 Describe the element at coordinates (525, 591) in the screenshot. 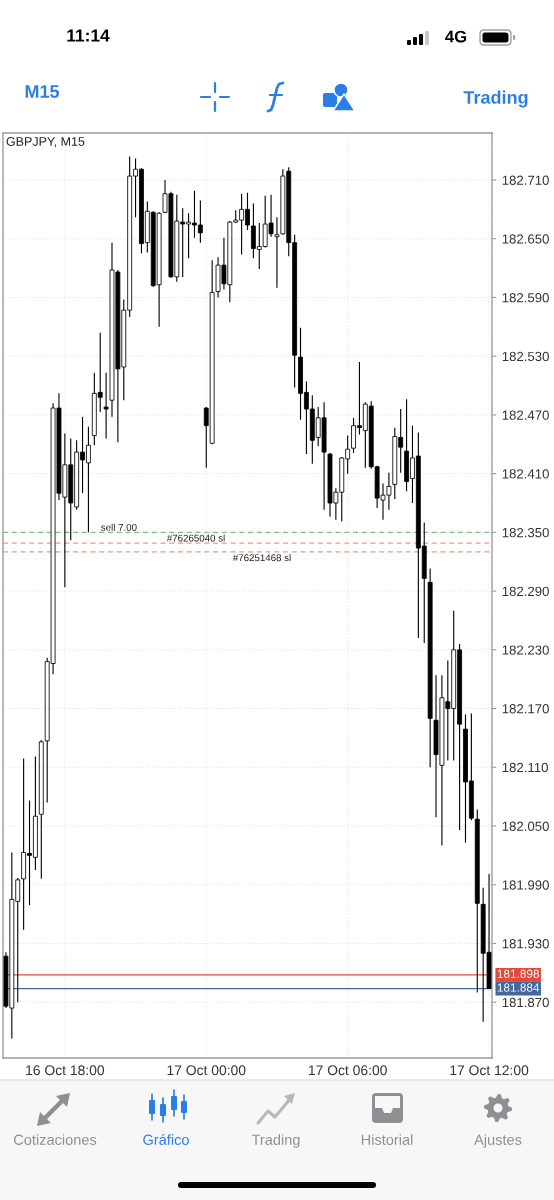

I see `y-tick-label: 182.290` at that location.